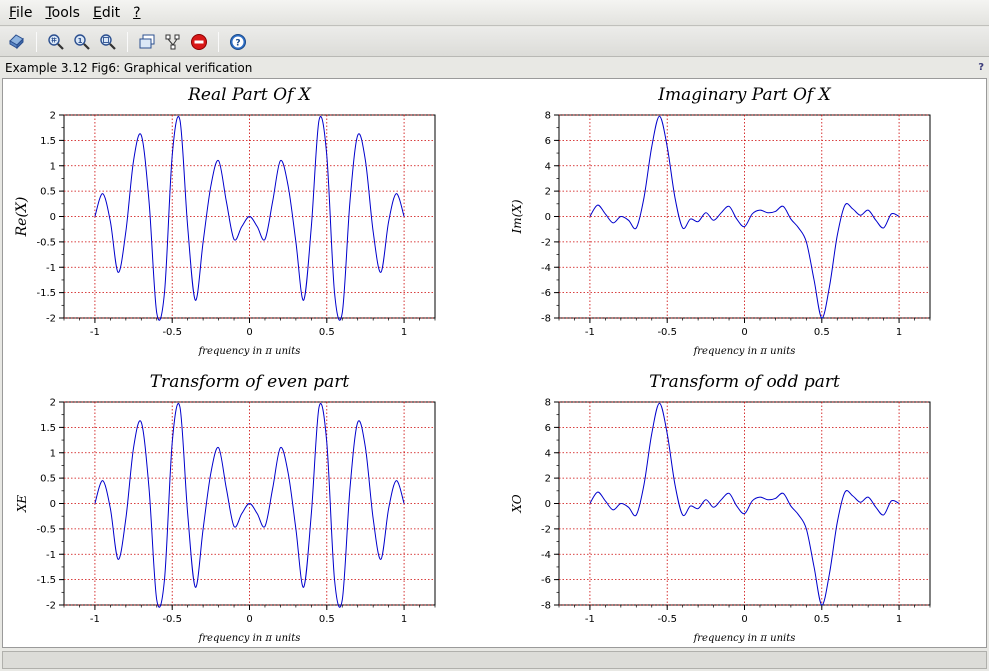 The height and width of the screenshot is (671, 989). I want to click on zoom-original-button: 1, so click(82, 42).